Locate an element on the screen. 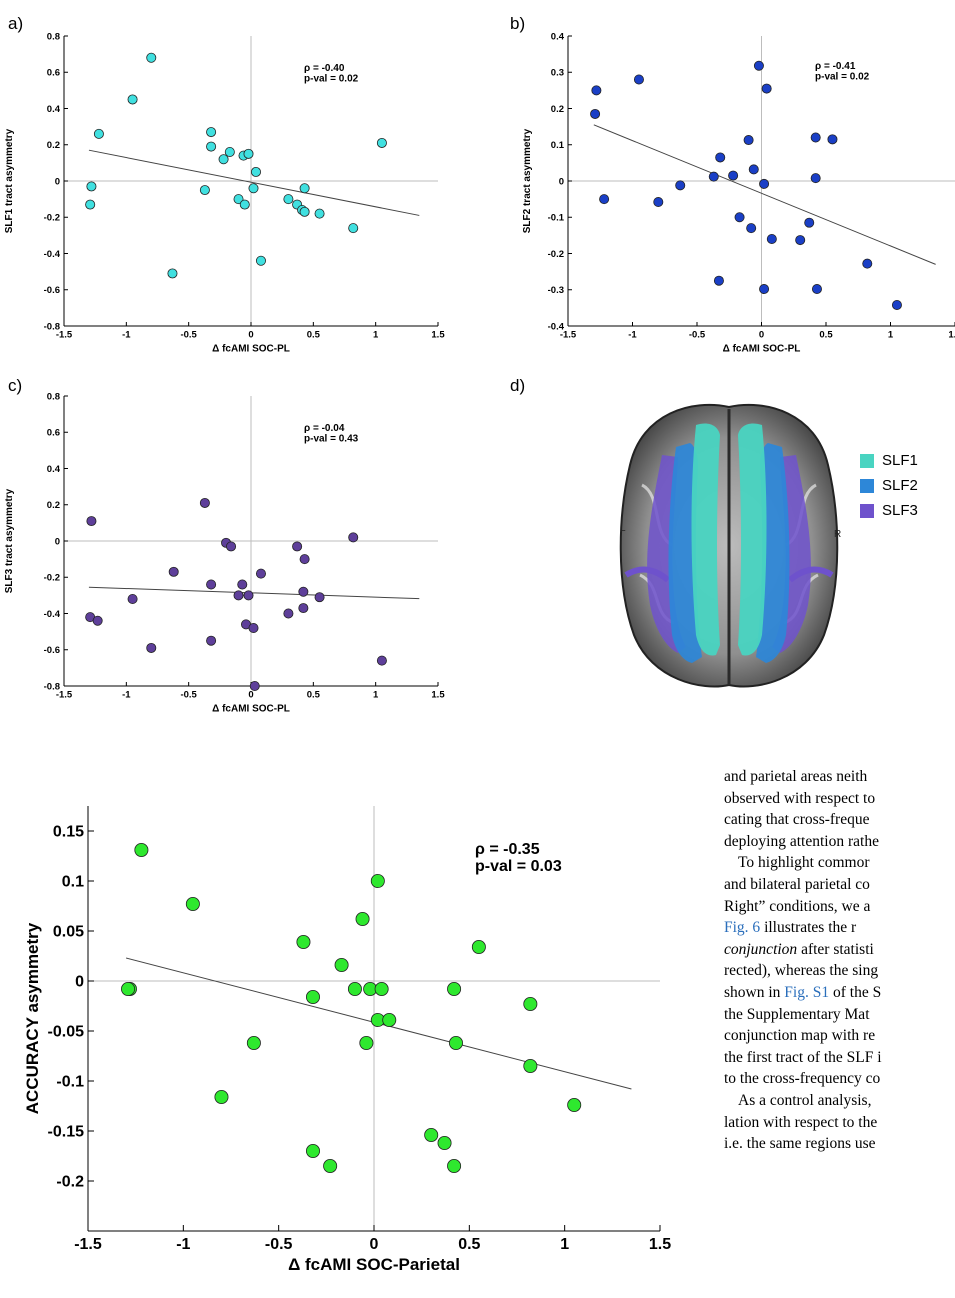 The height and width of the screenshot is (1298, 955). body-text-line: conjunction after statisti is located at coordinates (839, 950).